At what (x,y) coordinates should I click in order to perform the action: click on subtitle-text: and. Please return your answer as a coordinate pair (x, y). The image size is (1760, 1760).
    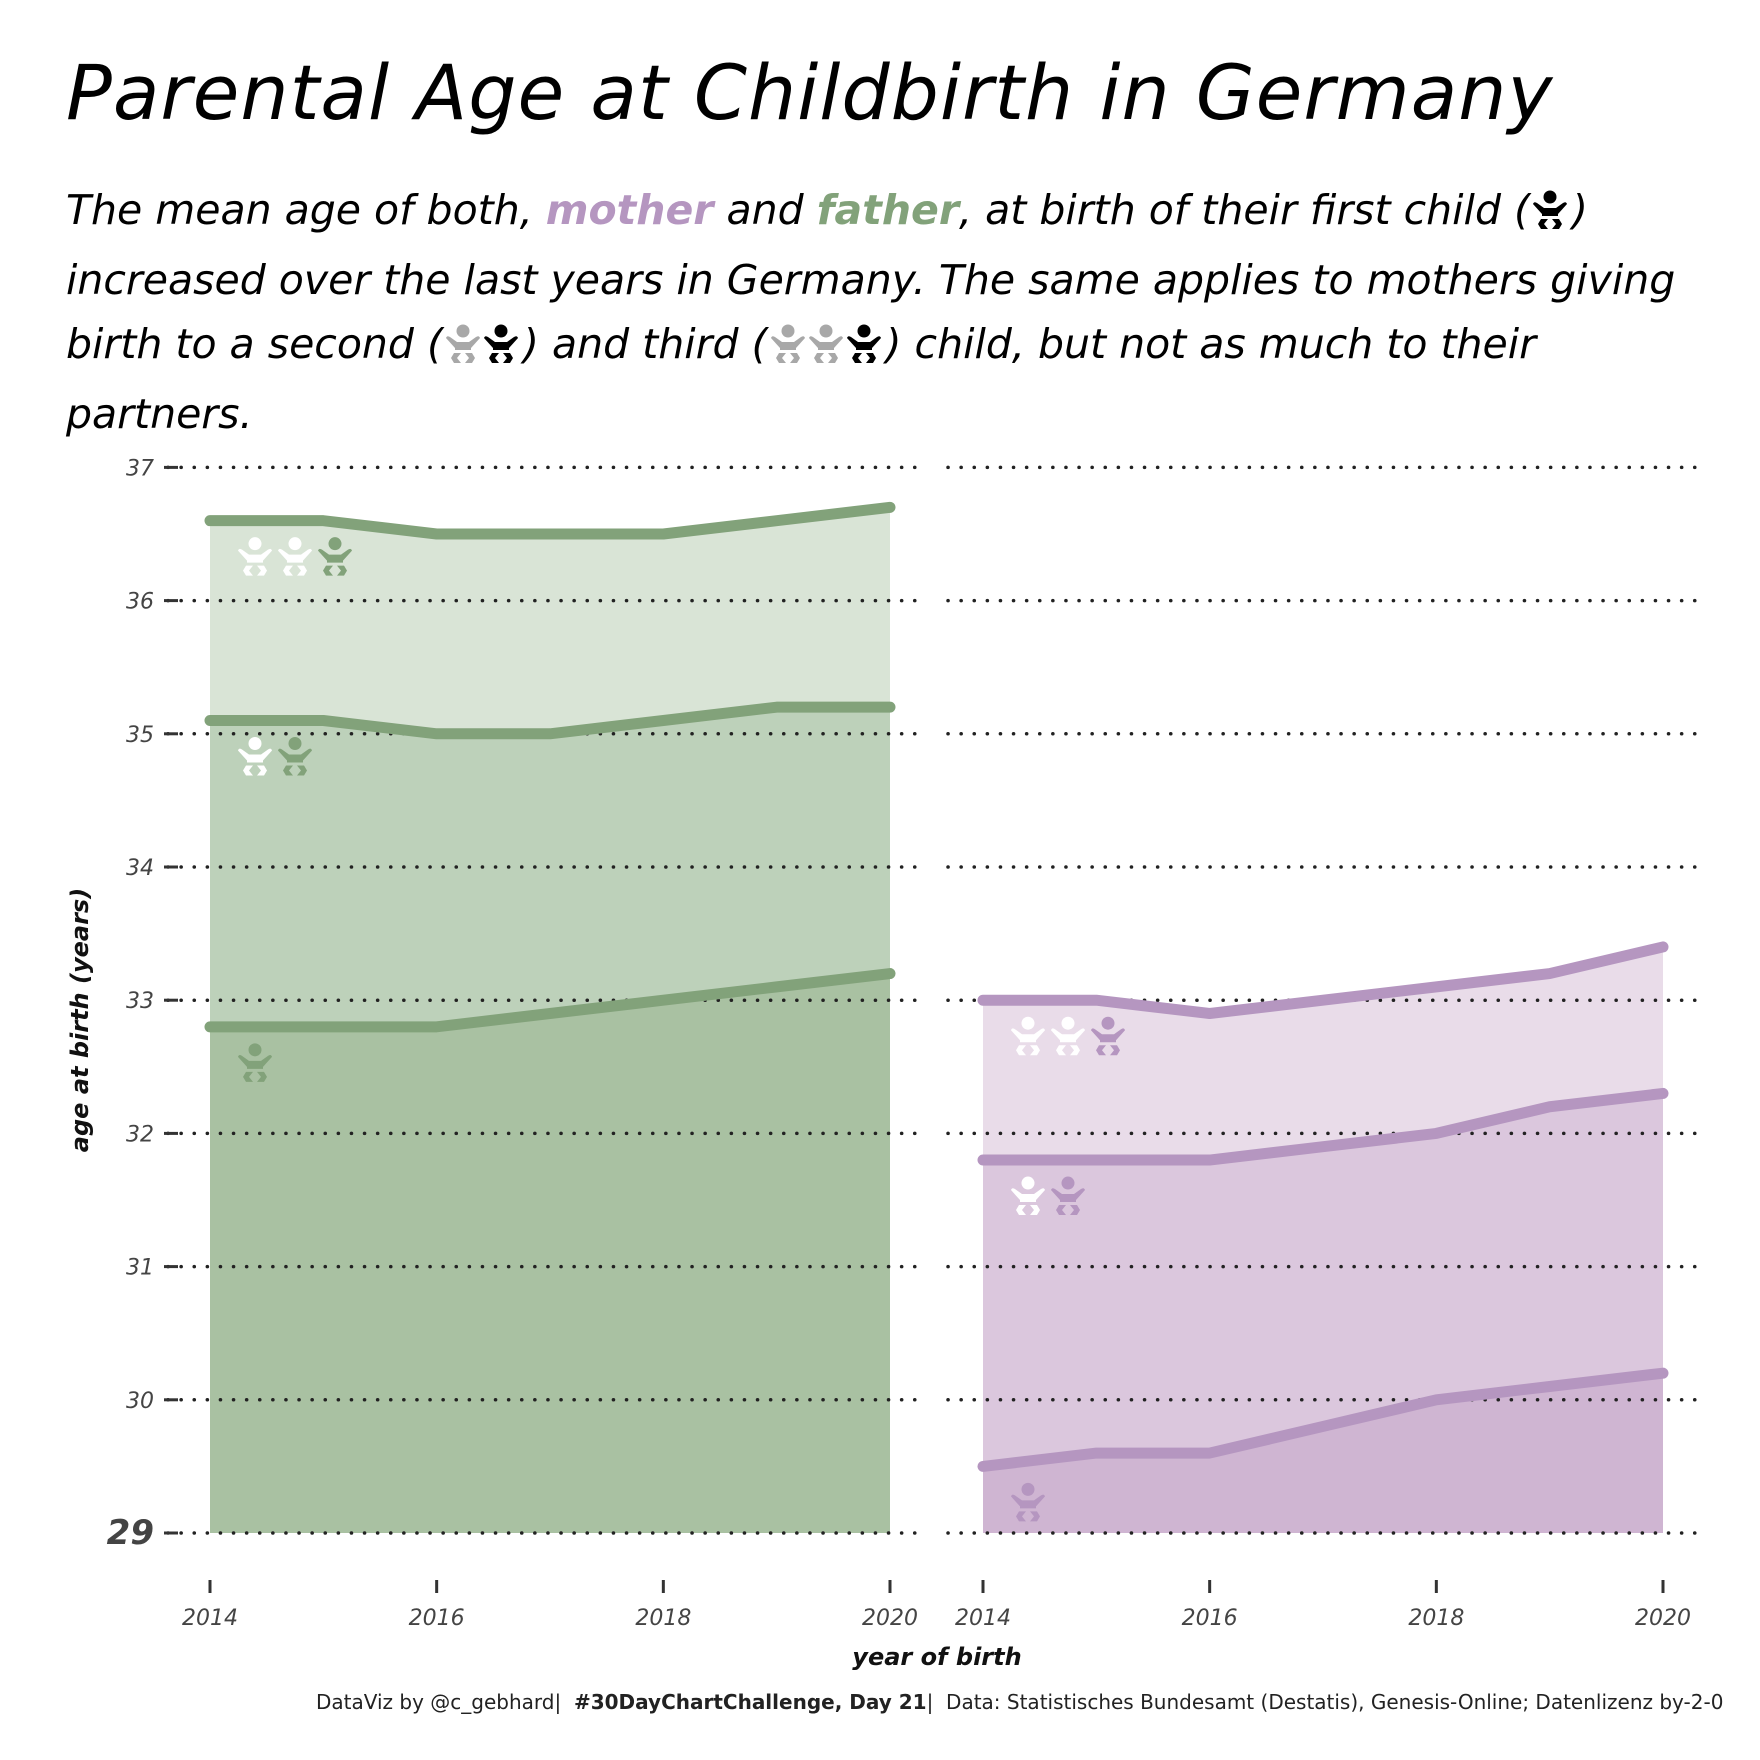
    Looking at the image, I should click on (765, 210).